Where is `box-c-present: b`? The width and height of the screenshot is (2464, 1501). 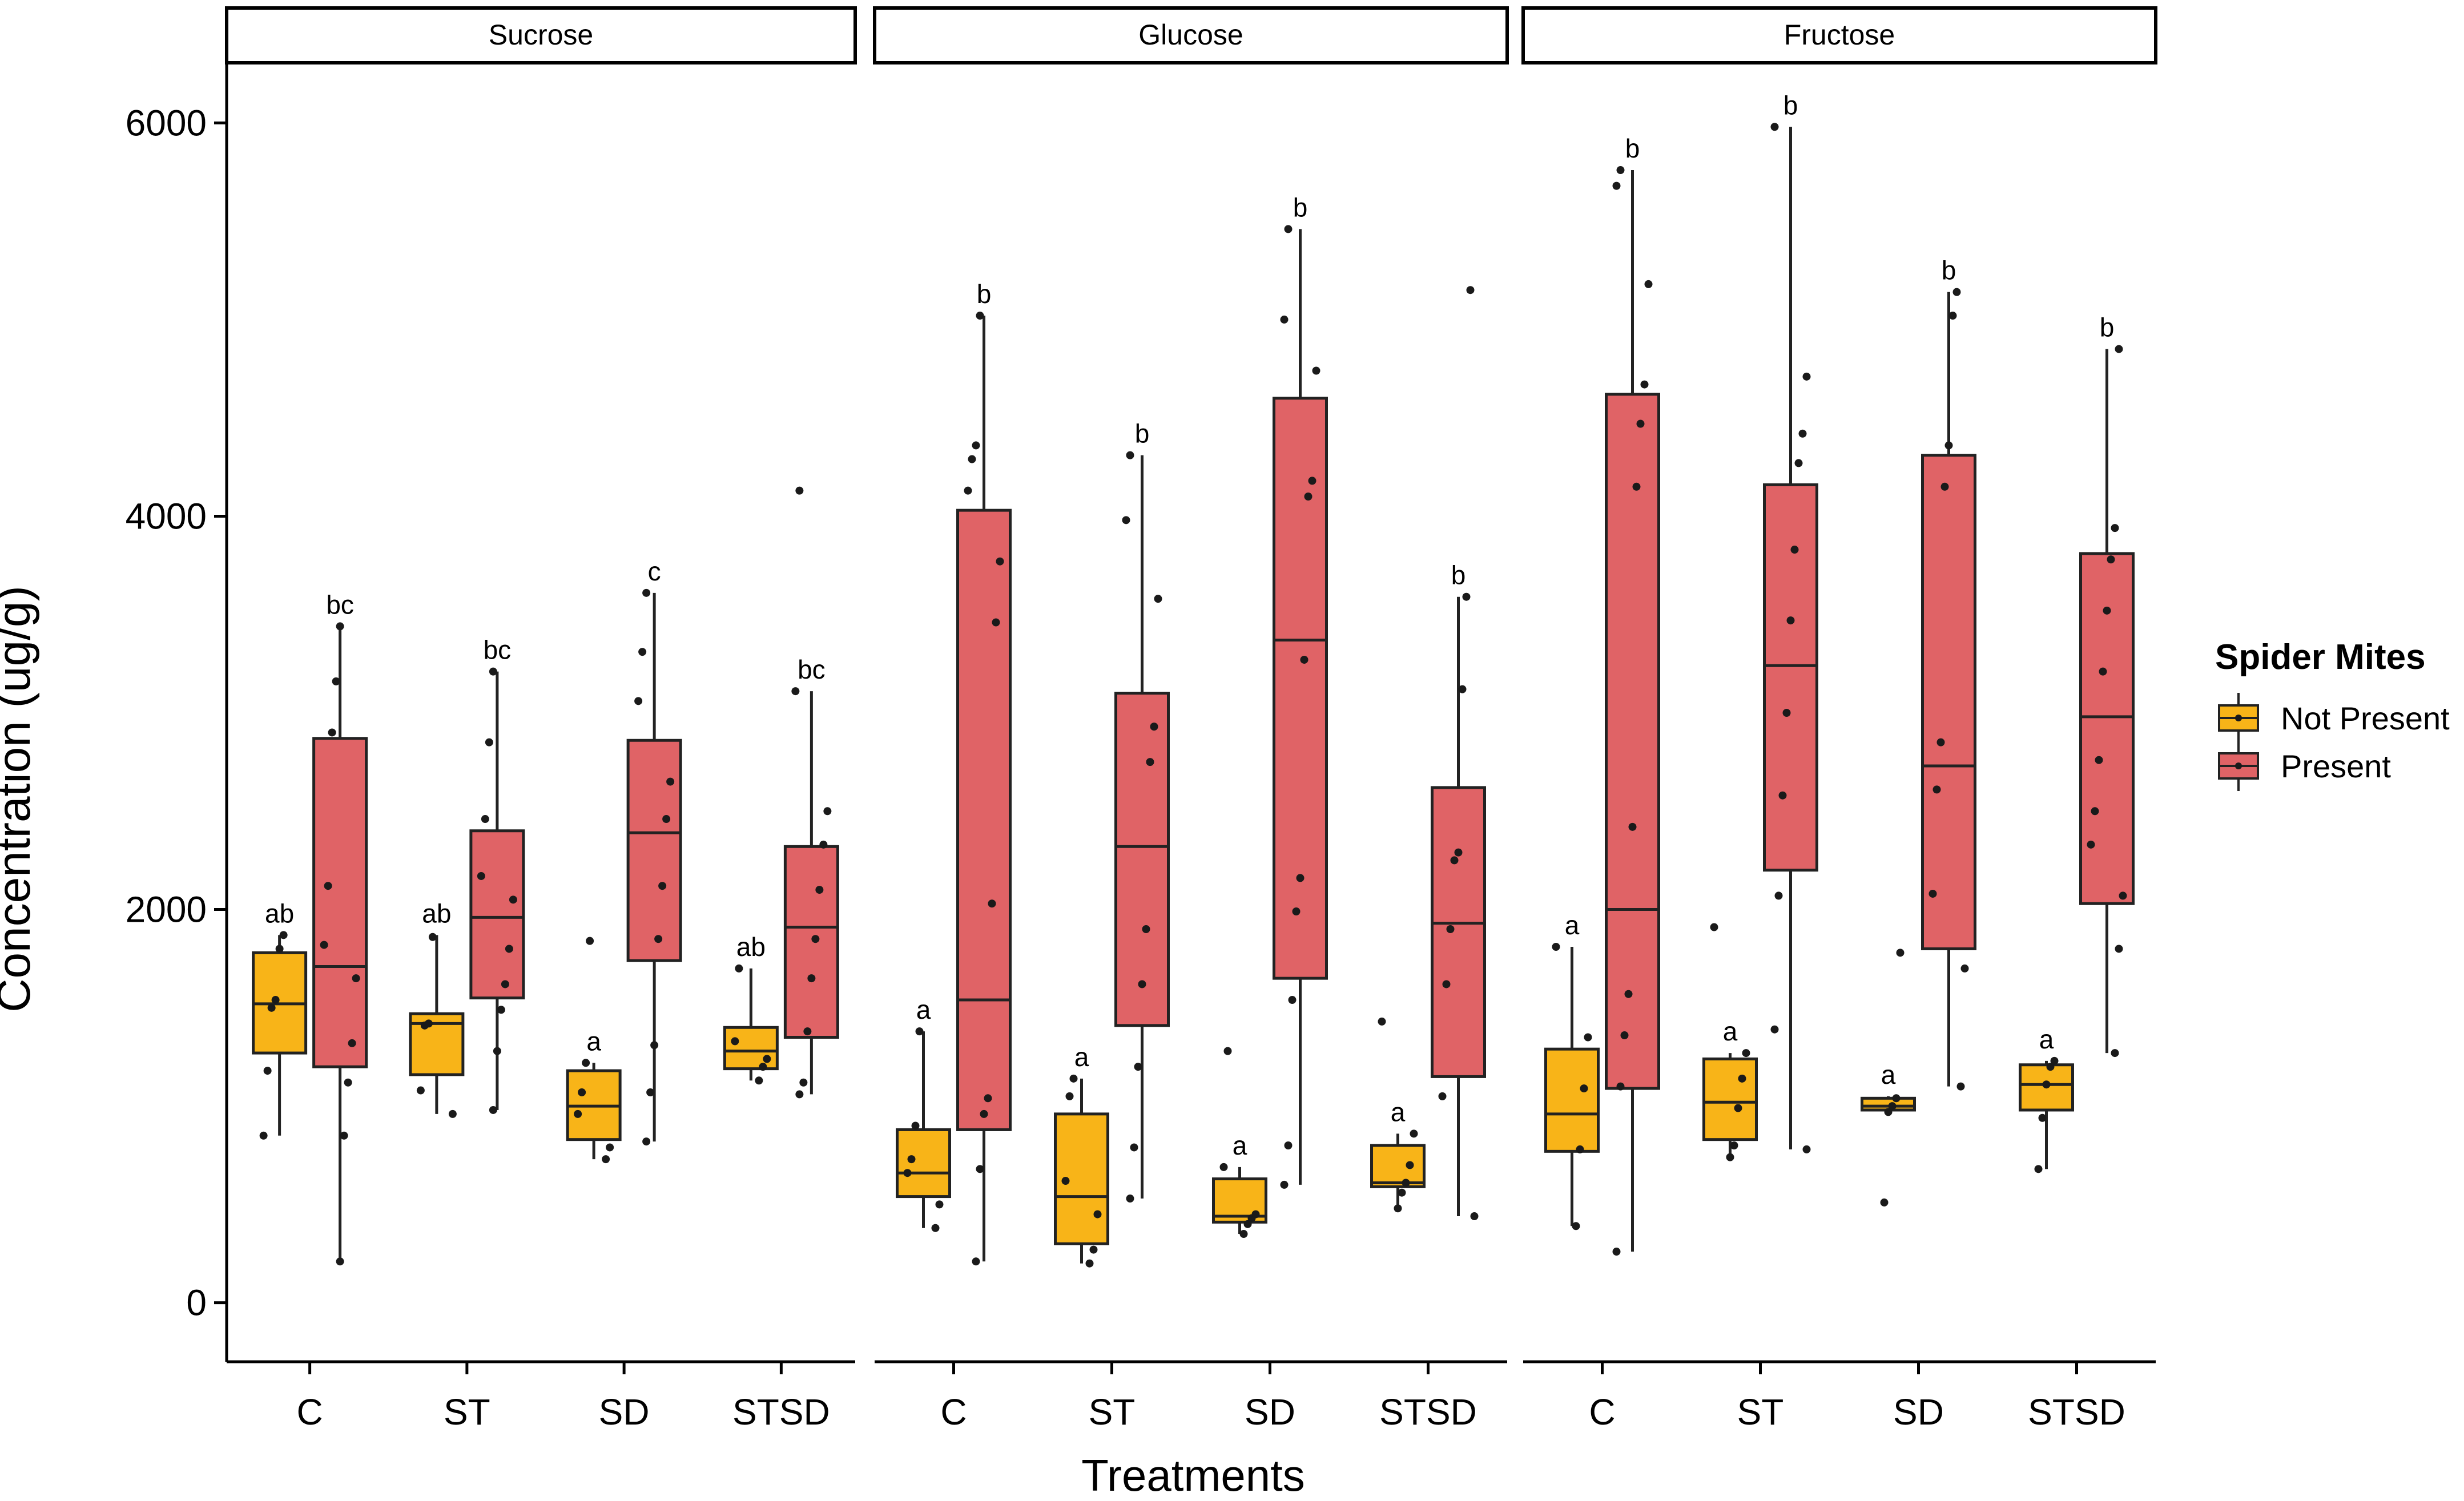 box-c-present: b is located at coordinates (984, 772).